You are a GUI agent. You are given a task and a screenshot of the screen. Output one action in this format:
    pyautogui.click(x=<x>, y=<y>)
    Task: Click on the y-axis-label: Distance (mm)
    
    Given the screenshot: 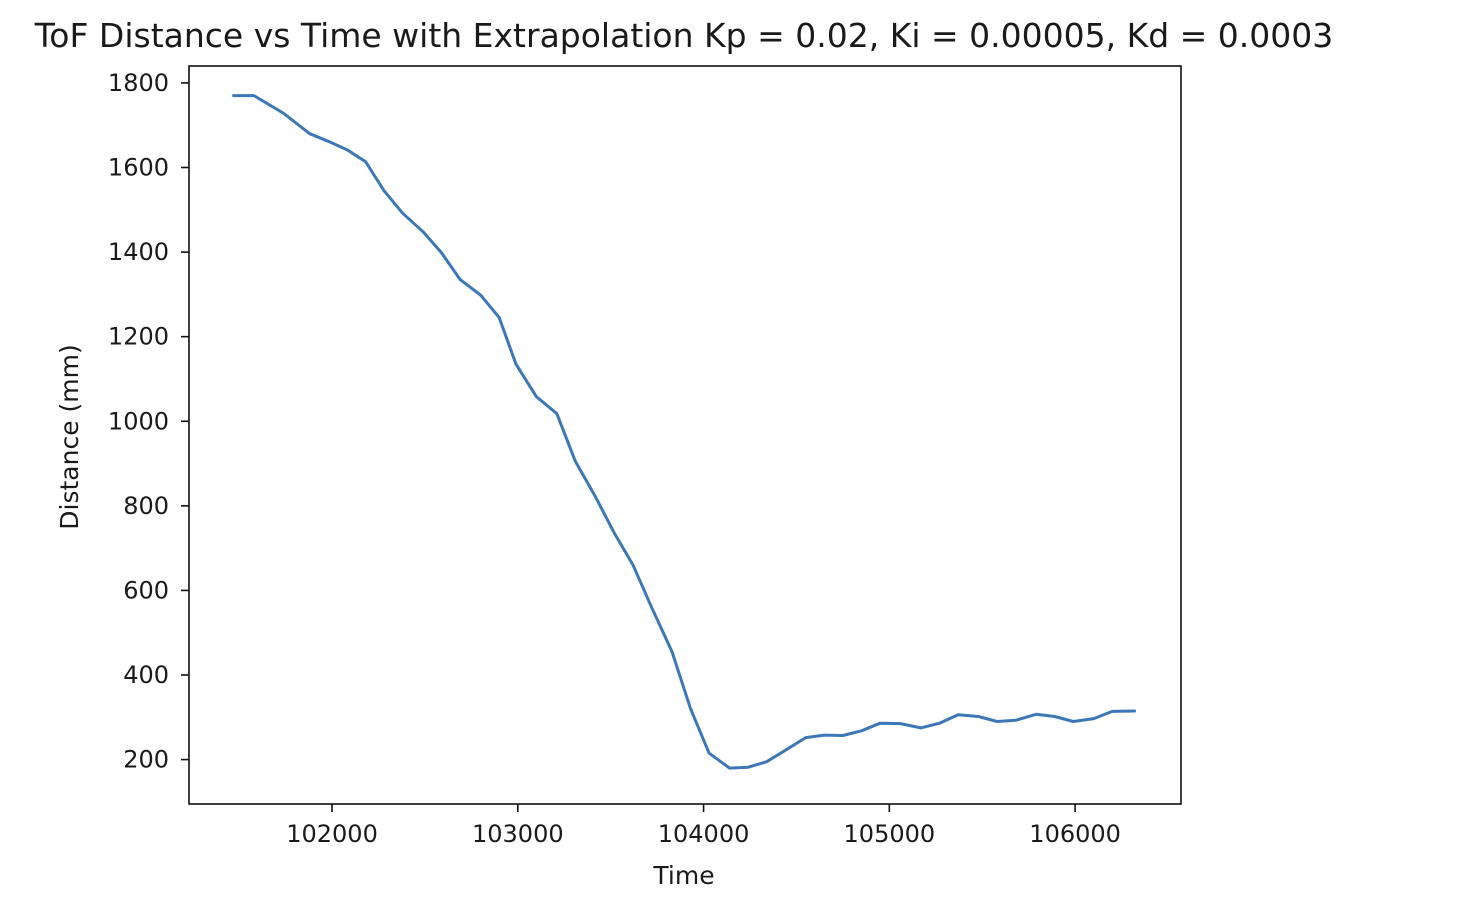 What is the action you would take?
    pyautogui.click(x=69, y=436)
    